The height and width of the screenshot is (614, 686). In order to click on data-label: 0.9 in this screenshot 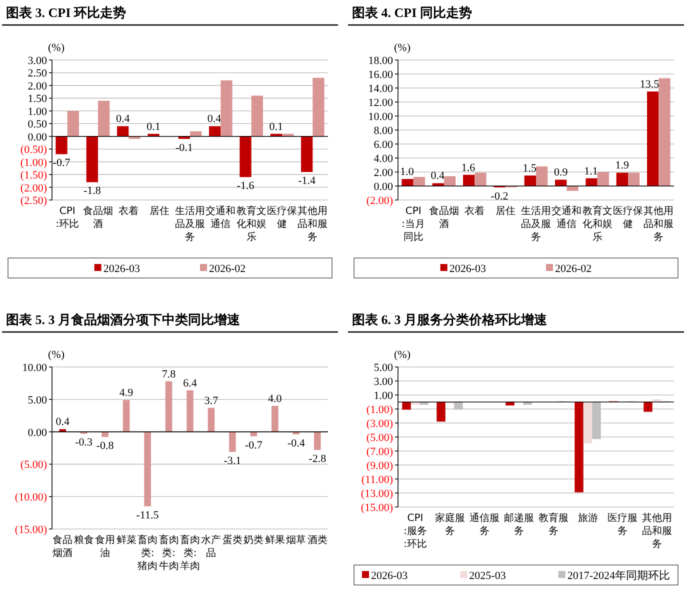, I will do `click(561, 172)`.